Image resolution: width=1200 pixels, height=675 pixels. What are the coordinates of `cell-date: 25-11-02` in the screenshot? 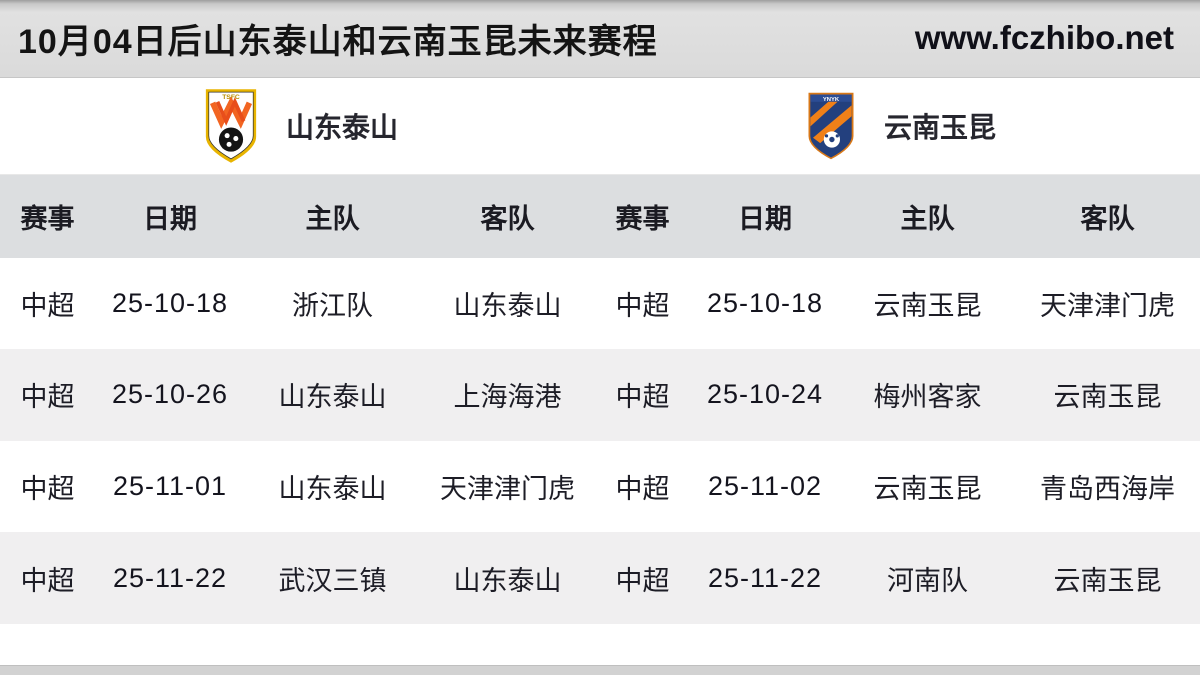 It's located at (765, 486).